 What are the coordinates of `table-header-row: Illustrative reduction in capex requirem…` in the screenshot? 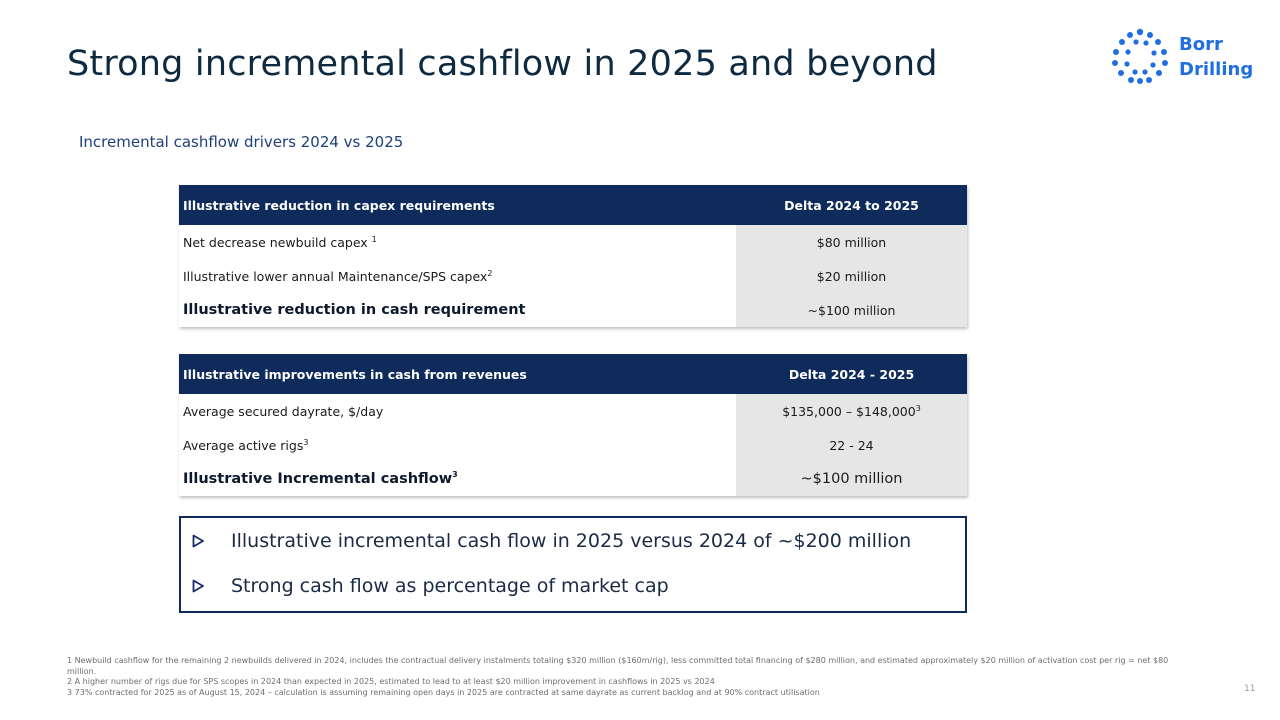 It's located at (573, 205).